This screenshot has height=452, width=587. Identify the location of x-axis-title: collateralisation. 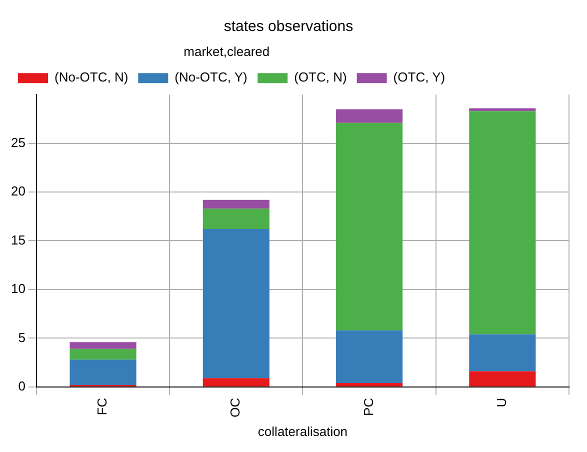
(303, 431).